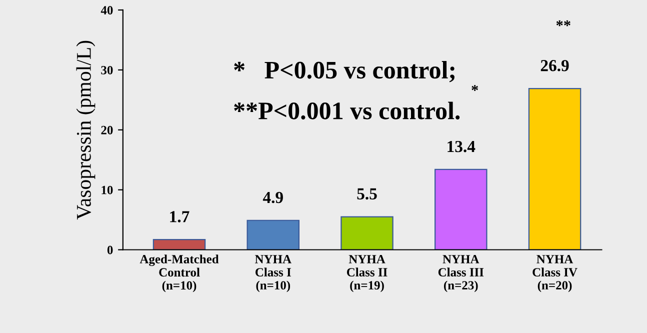 The image size is (647, 333). What do you see at coordinates (272, 198) in the screenshot?
I see `data-label: 4.9` at bounding box center [272, 198].